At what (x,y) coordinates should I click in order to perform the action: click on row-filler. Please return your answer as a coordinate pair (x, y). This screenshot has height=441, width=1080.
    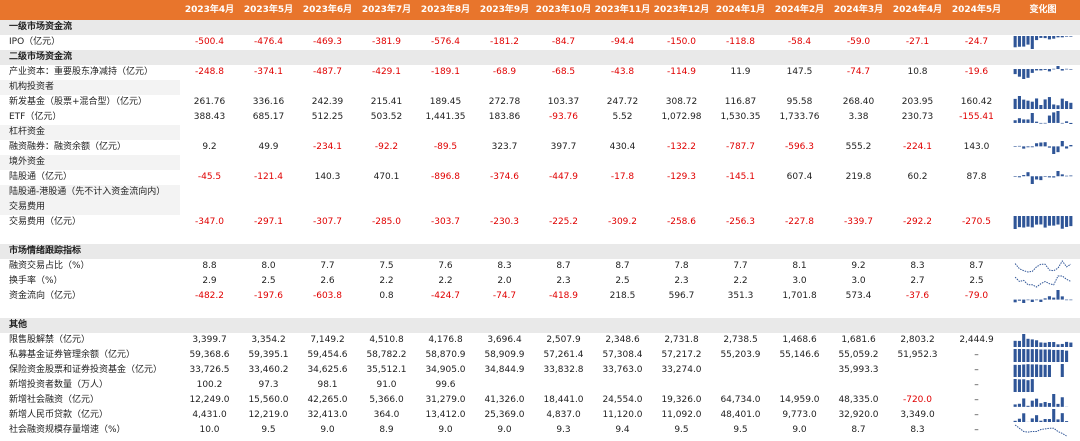
    Looking at the image, I should click on (630, 57).